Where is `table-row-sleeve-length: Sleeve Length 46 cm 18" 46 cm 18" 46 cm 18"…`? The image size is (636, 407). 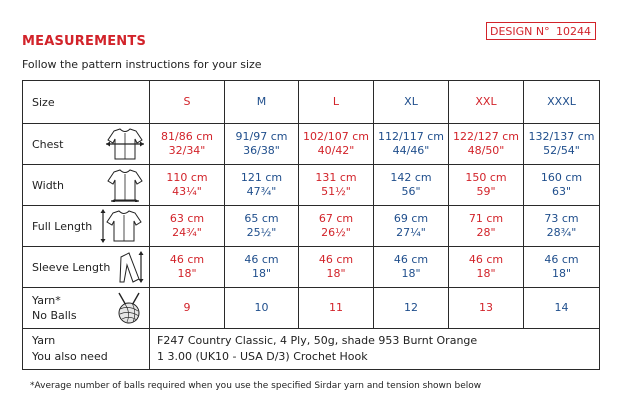 table-row-sleeve-length: Sleeve Length 46 cm 18" 46 cm 18" 46 cm 18"… is located at coordinates (311, 267).